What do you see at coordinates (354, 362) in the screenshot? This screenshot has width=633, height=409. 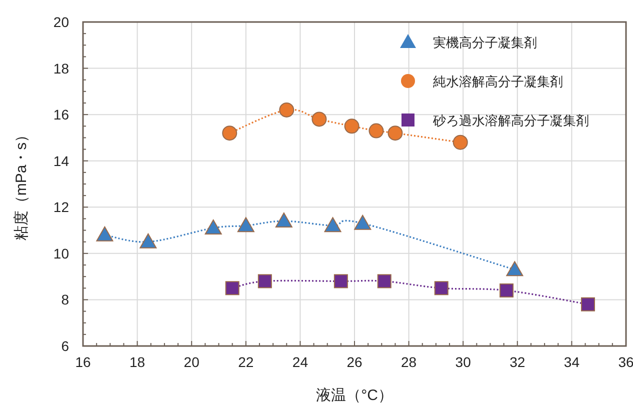 I see `x-tick-label: 26` at bounding box center [354, 362].